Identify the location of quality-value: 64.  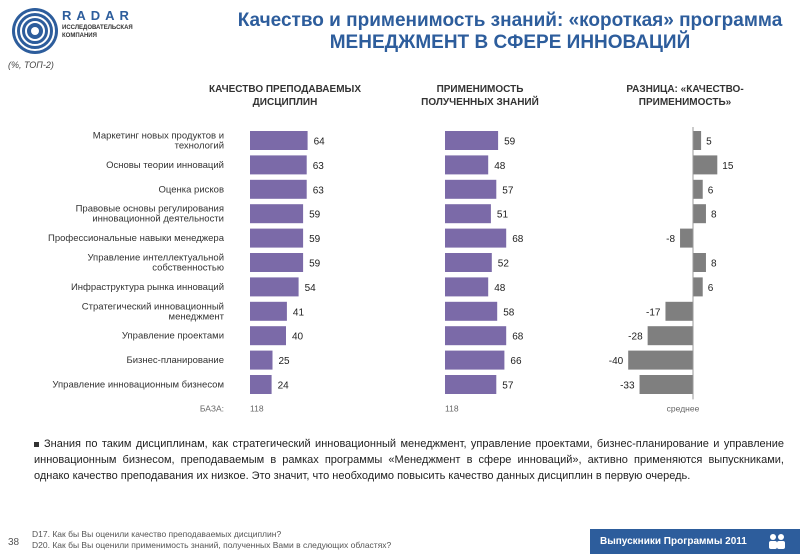
(320, 142).